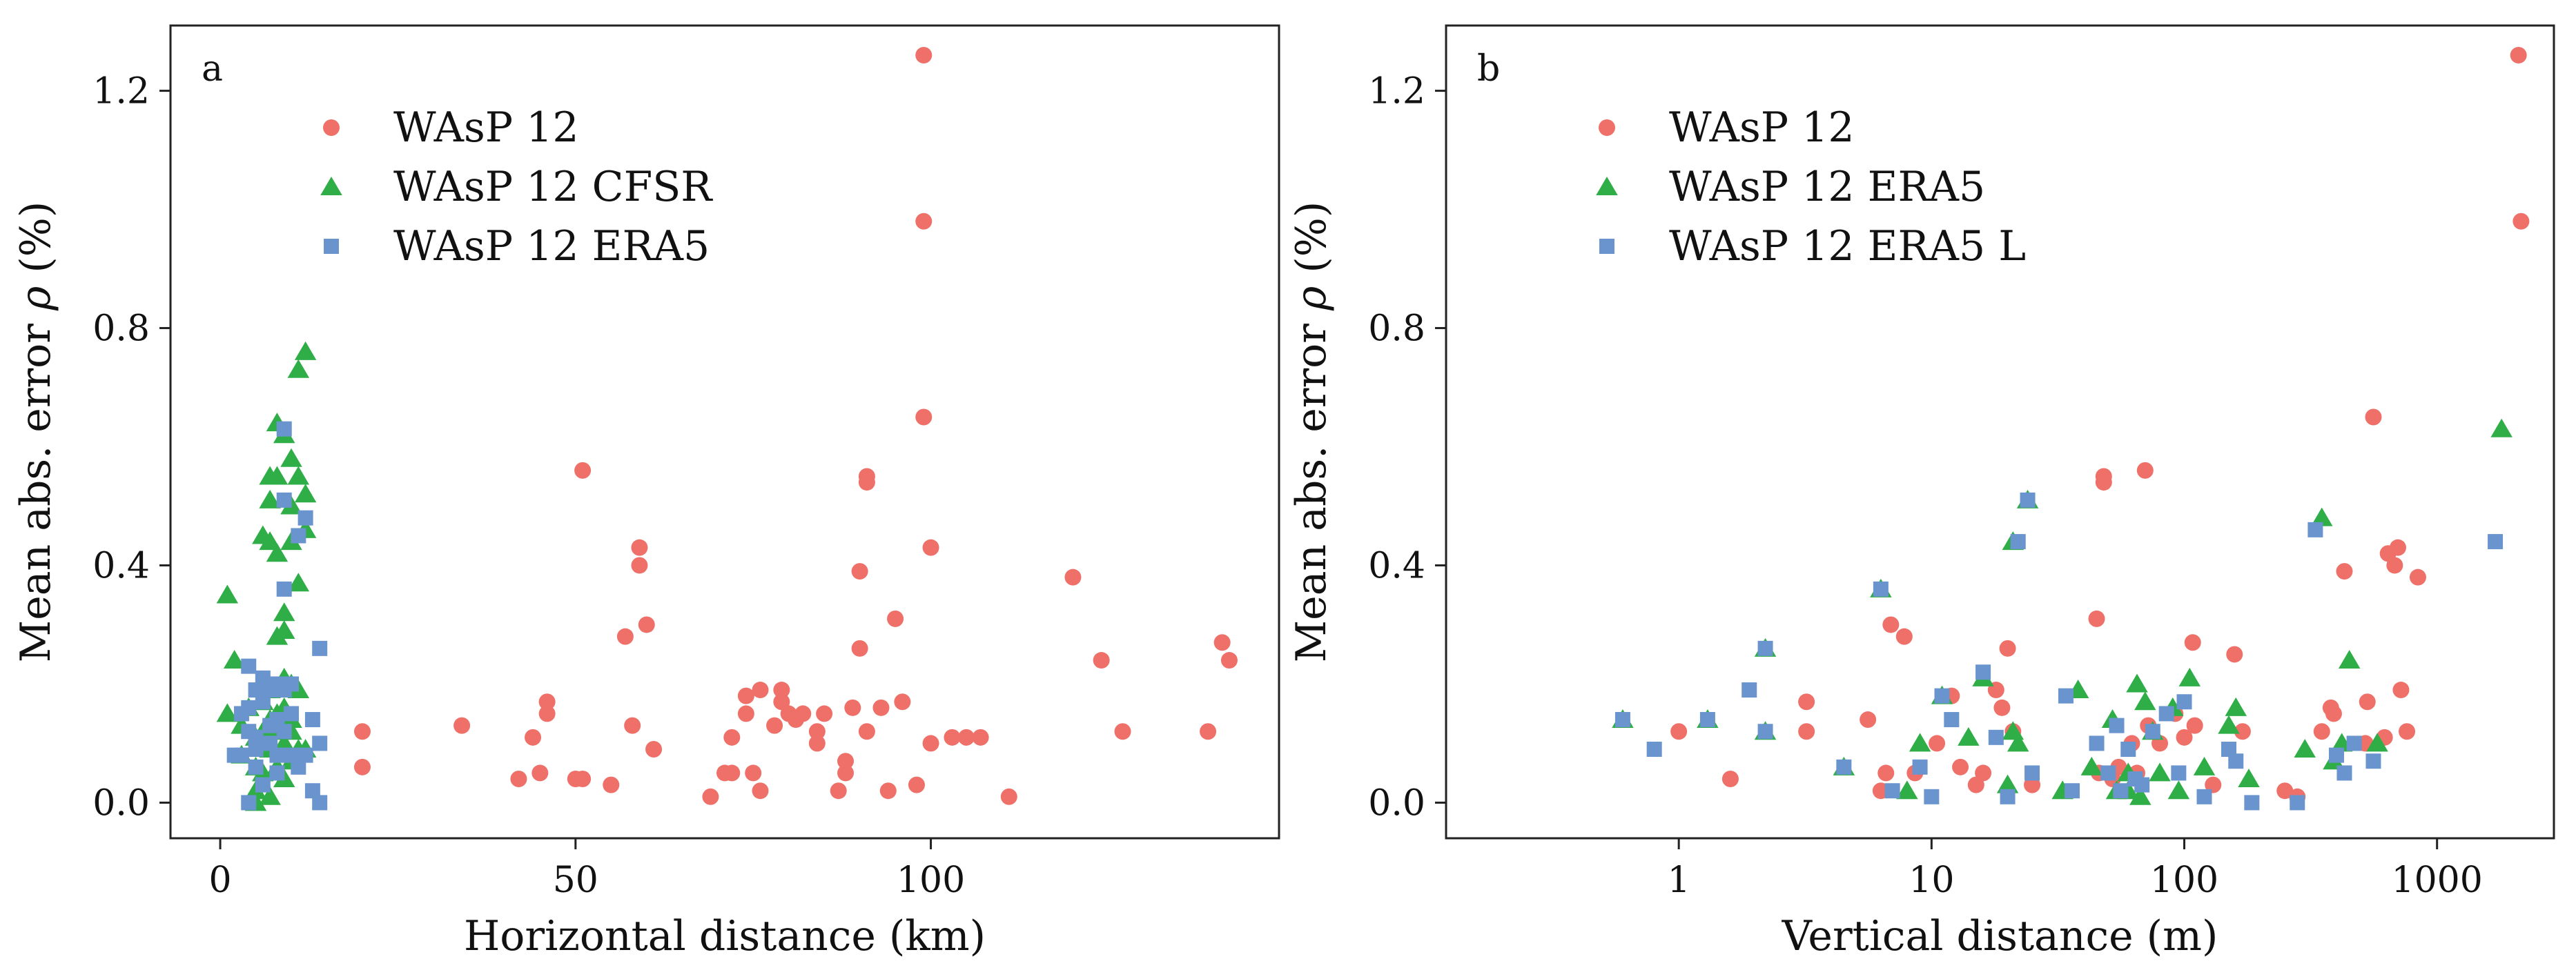 The width and height of the screenshot is (2576, 979). Describe the element at coordinates (1396, 329) in the screenshot. I see `y-tick-label: 0.8` at that location.